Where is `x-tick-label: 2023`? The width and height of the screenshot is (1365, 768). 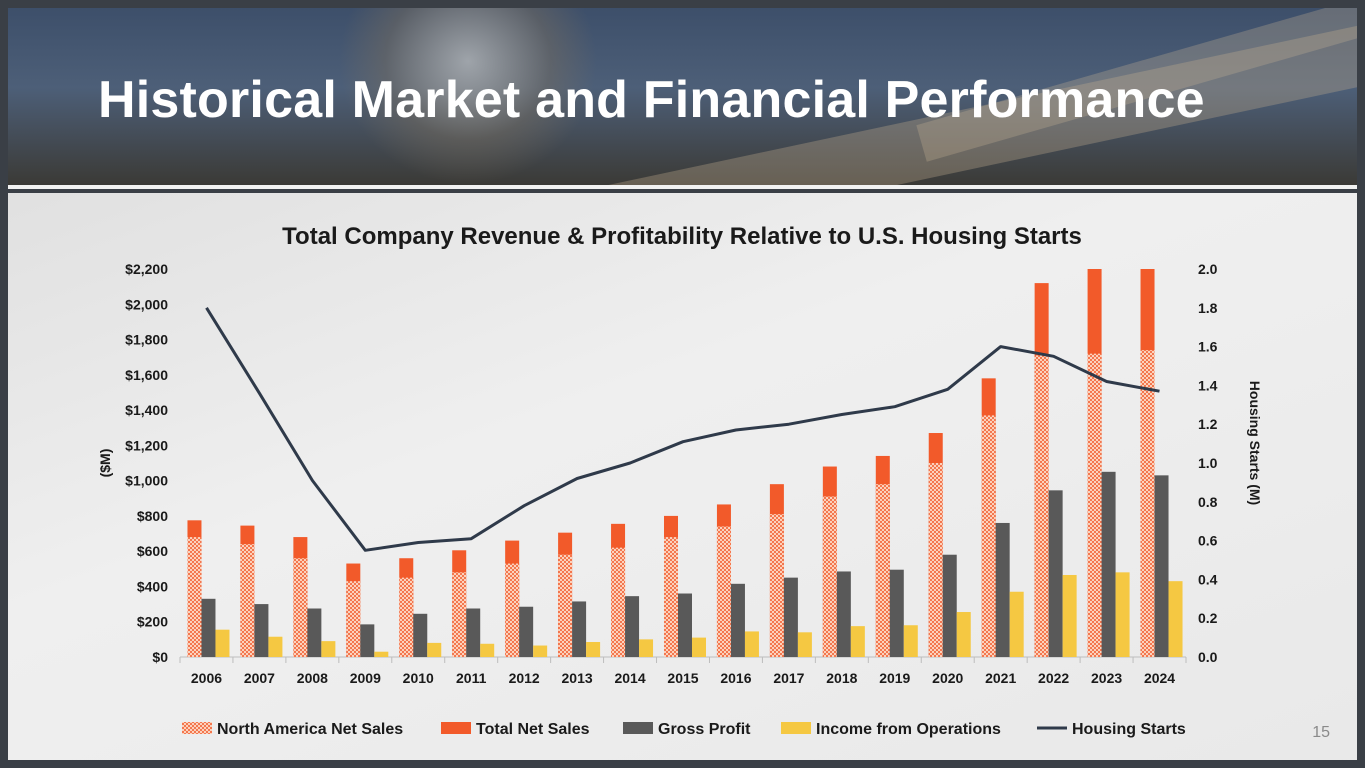
x-tick-label: 2023 is located at coordinates (1106, 678).